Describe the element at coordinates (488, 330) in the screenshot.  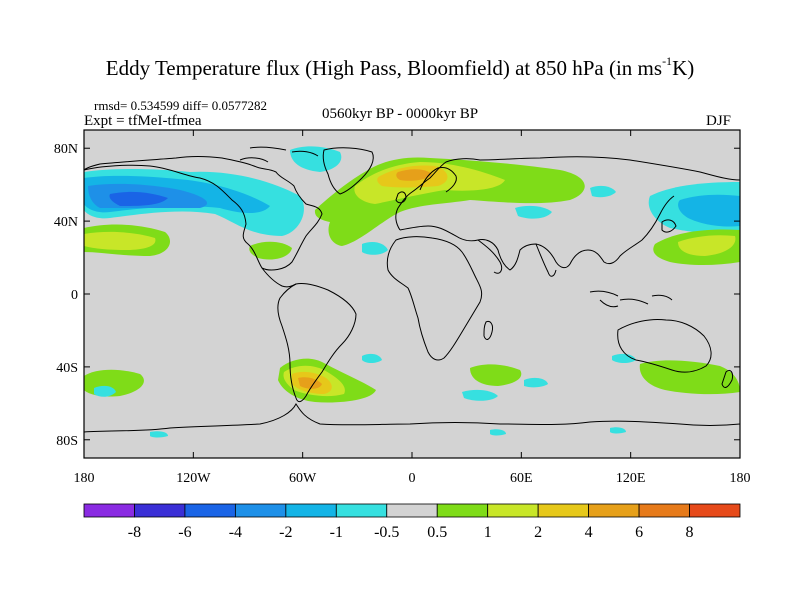
I see `coast-madagascar` at that location.